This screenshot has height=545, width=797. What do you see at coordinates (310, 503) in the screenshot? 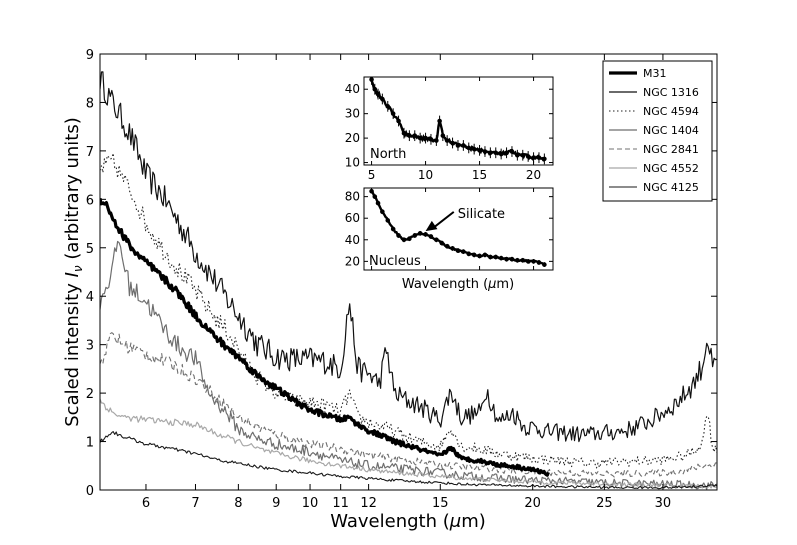
I see `x-tick-label-10: 10` at bounding box center [310, 503].